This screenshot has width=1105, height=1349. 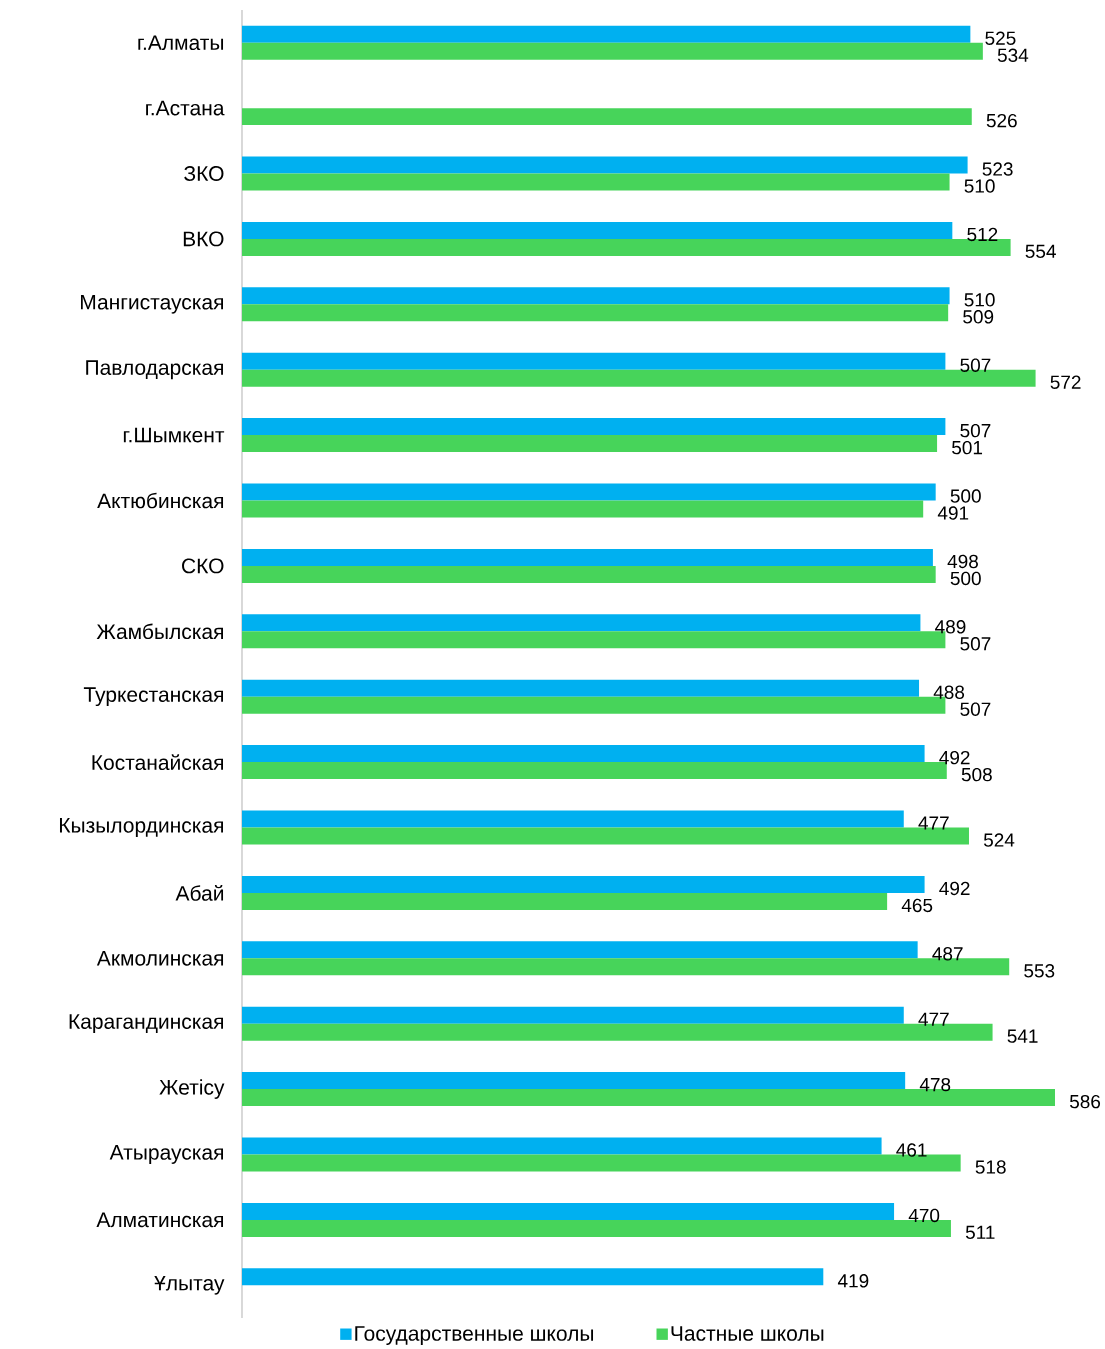 I want to click on y-tick-label: Костанайская, so click(x=157, y=762).